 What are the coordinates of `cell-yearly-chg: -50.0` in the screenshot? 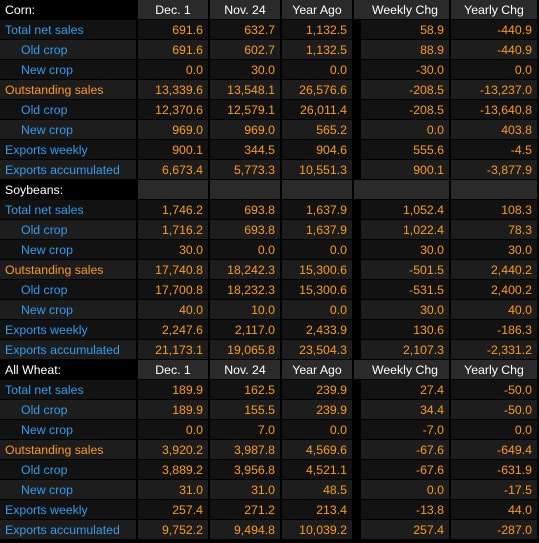 It's located at (495, 390).